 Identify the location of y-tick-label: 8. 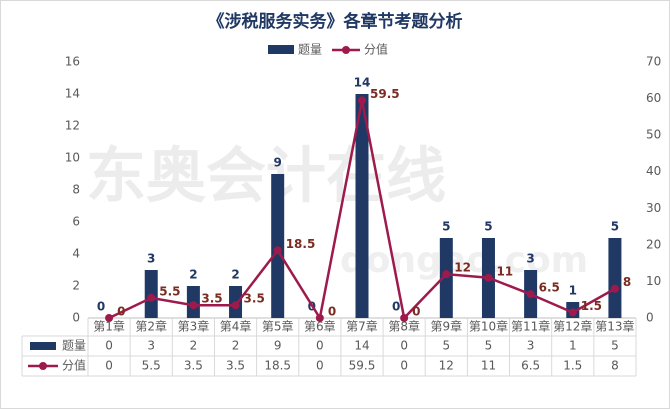
(76, 190).